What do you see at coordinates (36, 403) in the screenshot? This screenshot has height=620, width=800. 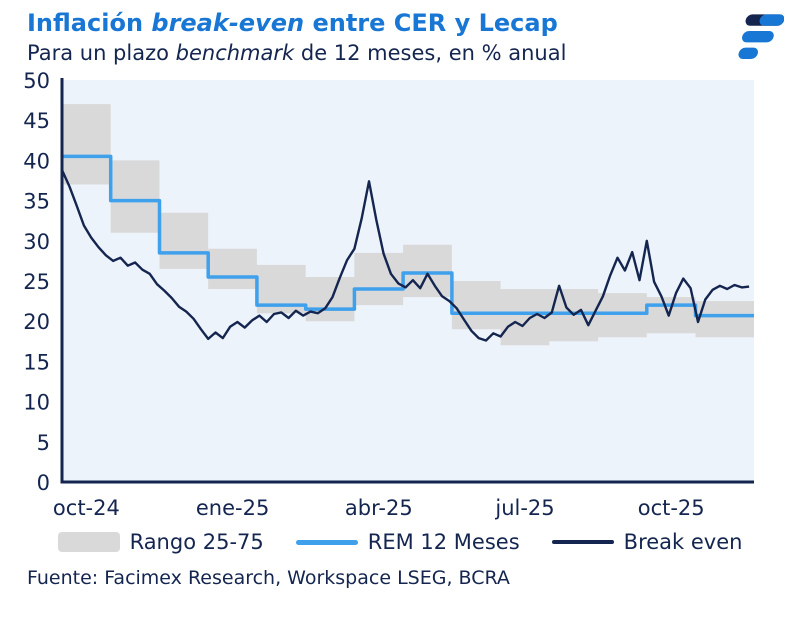 I see `y-tick-label: 10` at bounding box center [36, 403].